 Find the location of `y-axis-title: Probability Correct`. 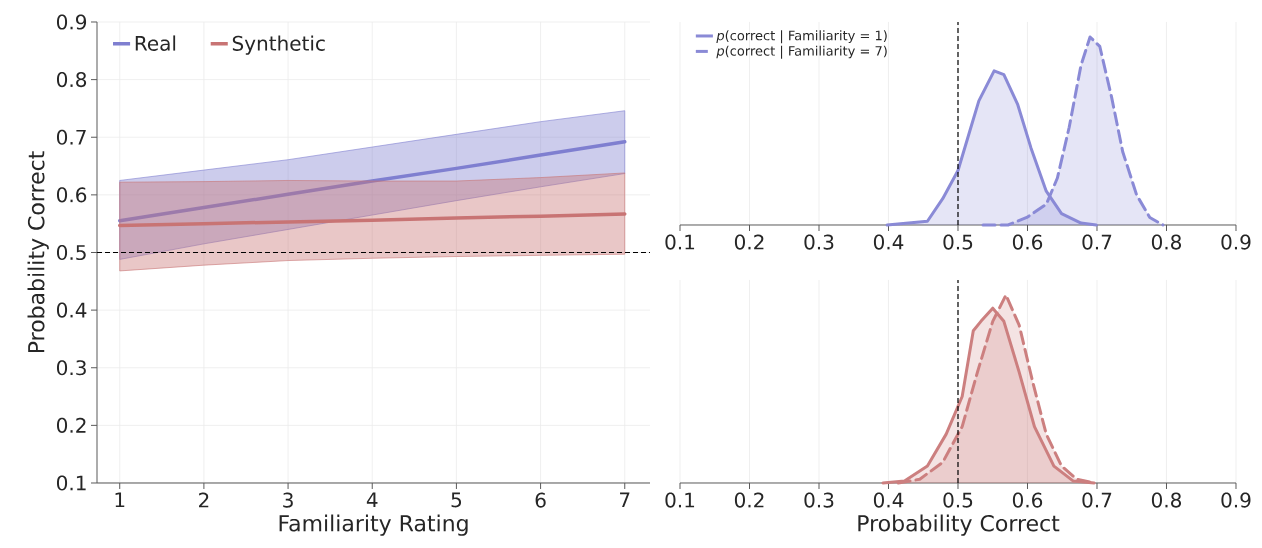

y-axis-title: Probability Correct is located at coordinates (38, 252).